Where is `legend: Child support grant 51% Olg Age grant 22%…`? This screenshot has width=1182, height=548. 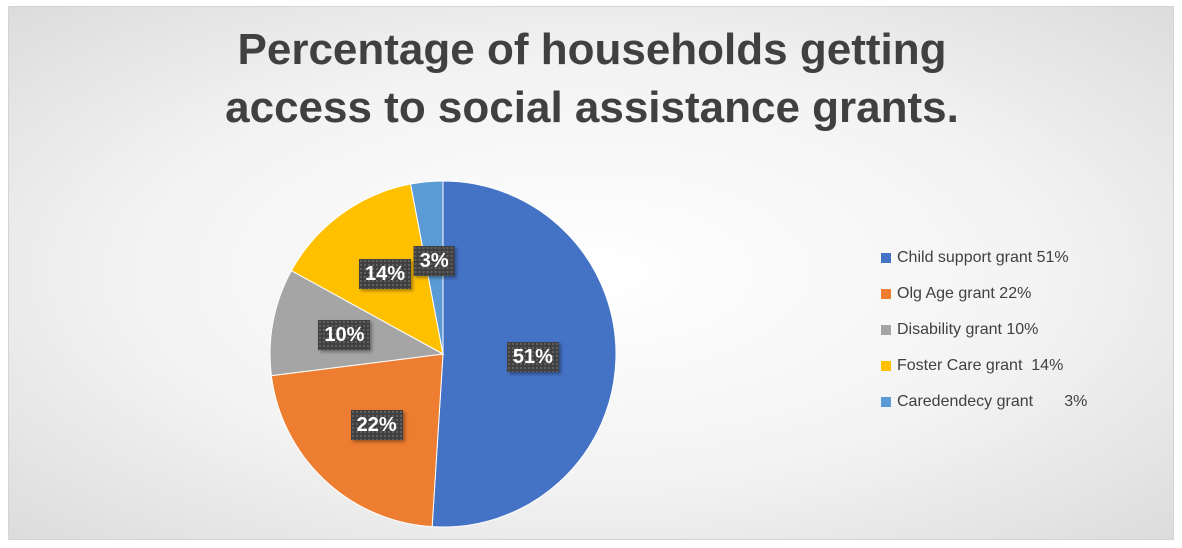
legend: Child support grant 51% Olg Age grant 22%… is located at coordinates (1021, 330).